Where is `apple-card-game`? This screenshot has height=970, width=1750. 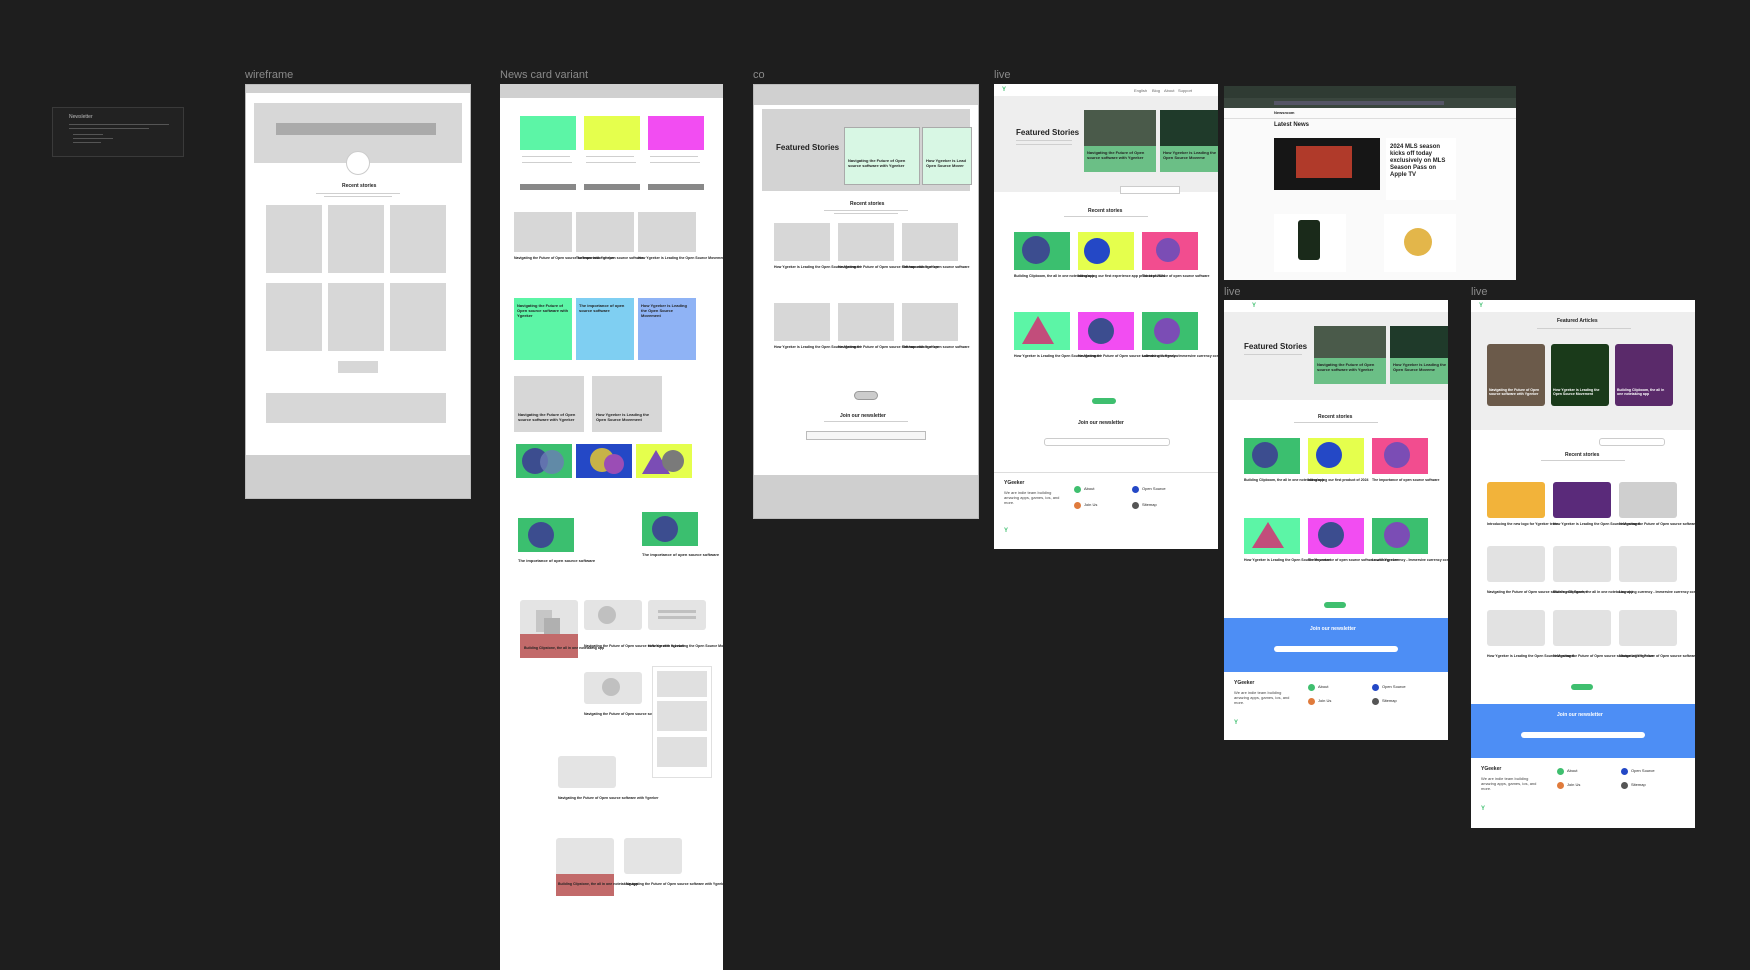
apple-card-game is located at coordinates (1420, 243).